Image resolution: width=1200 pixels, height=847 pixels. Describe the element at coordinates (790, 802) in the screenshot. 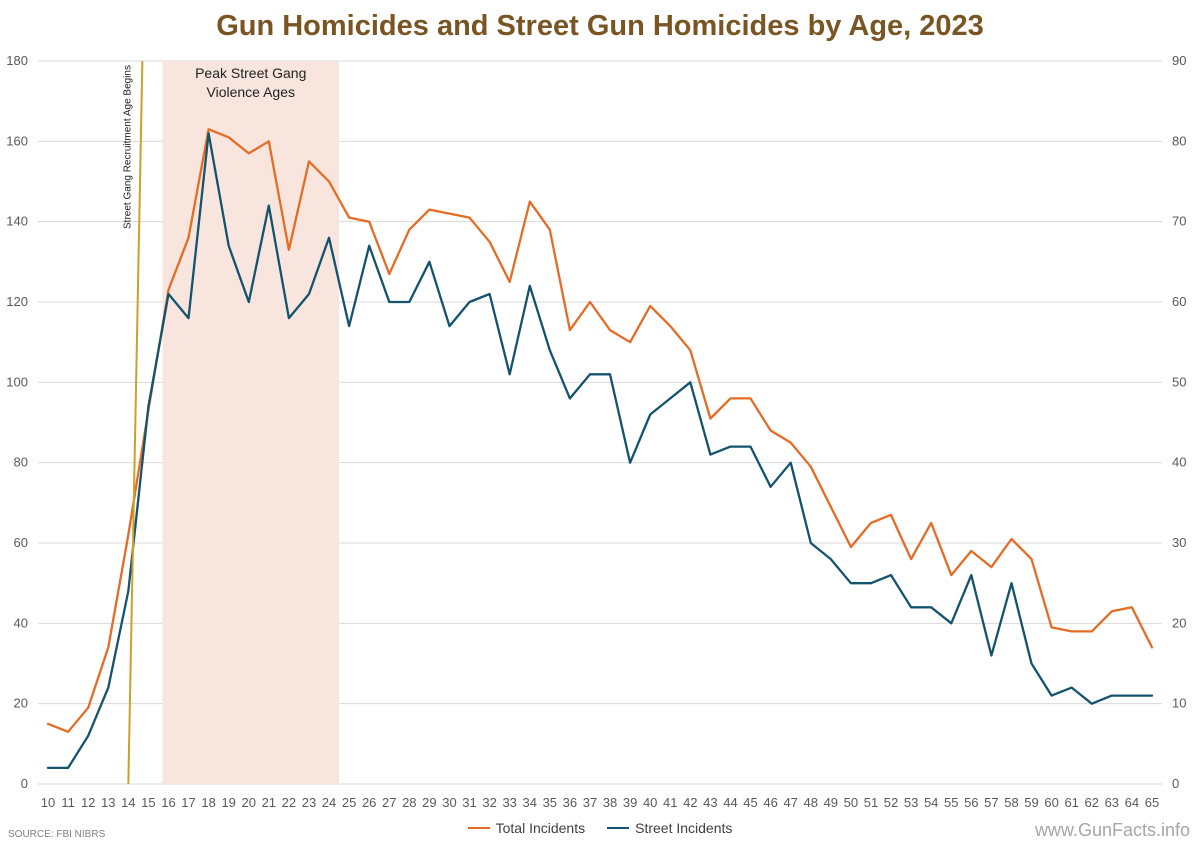

I see `x-tick-label: 47` at that location.